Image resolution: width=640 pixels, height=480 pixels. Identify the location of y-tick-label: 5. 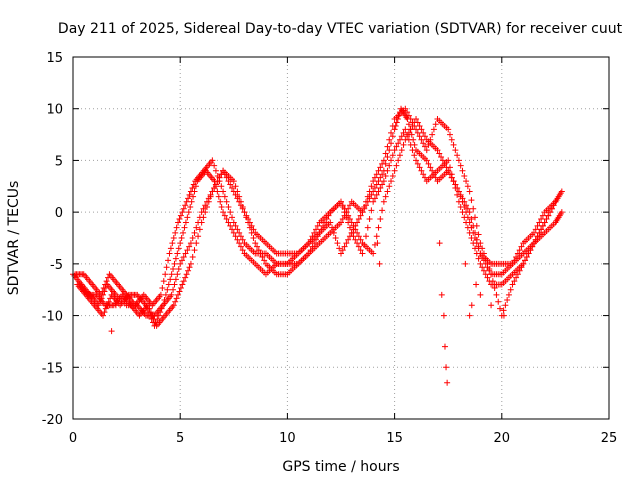
(59, 161).